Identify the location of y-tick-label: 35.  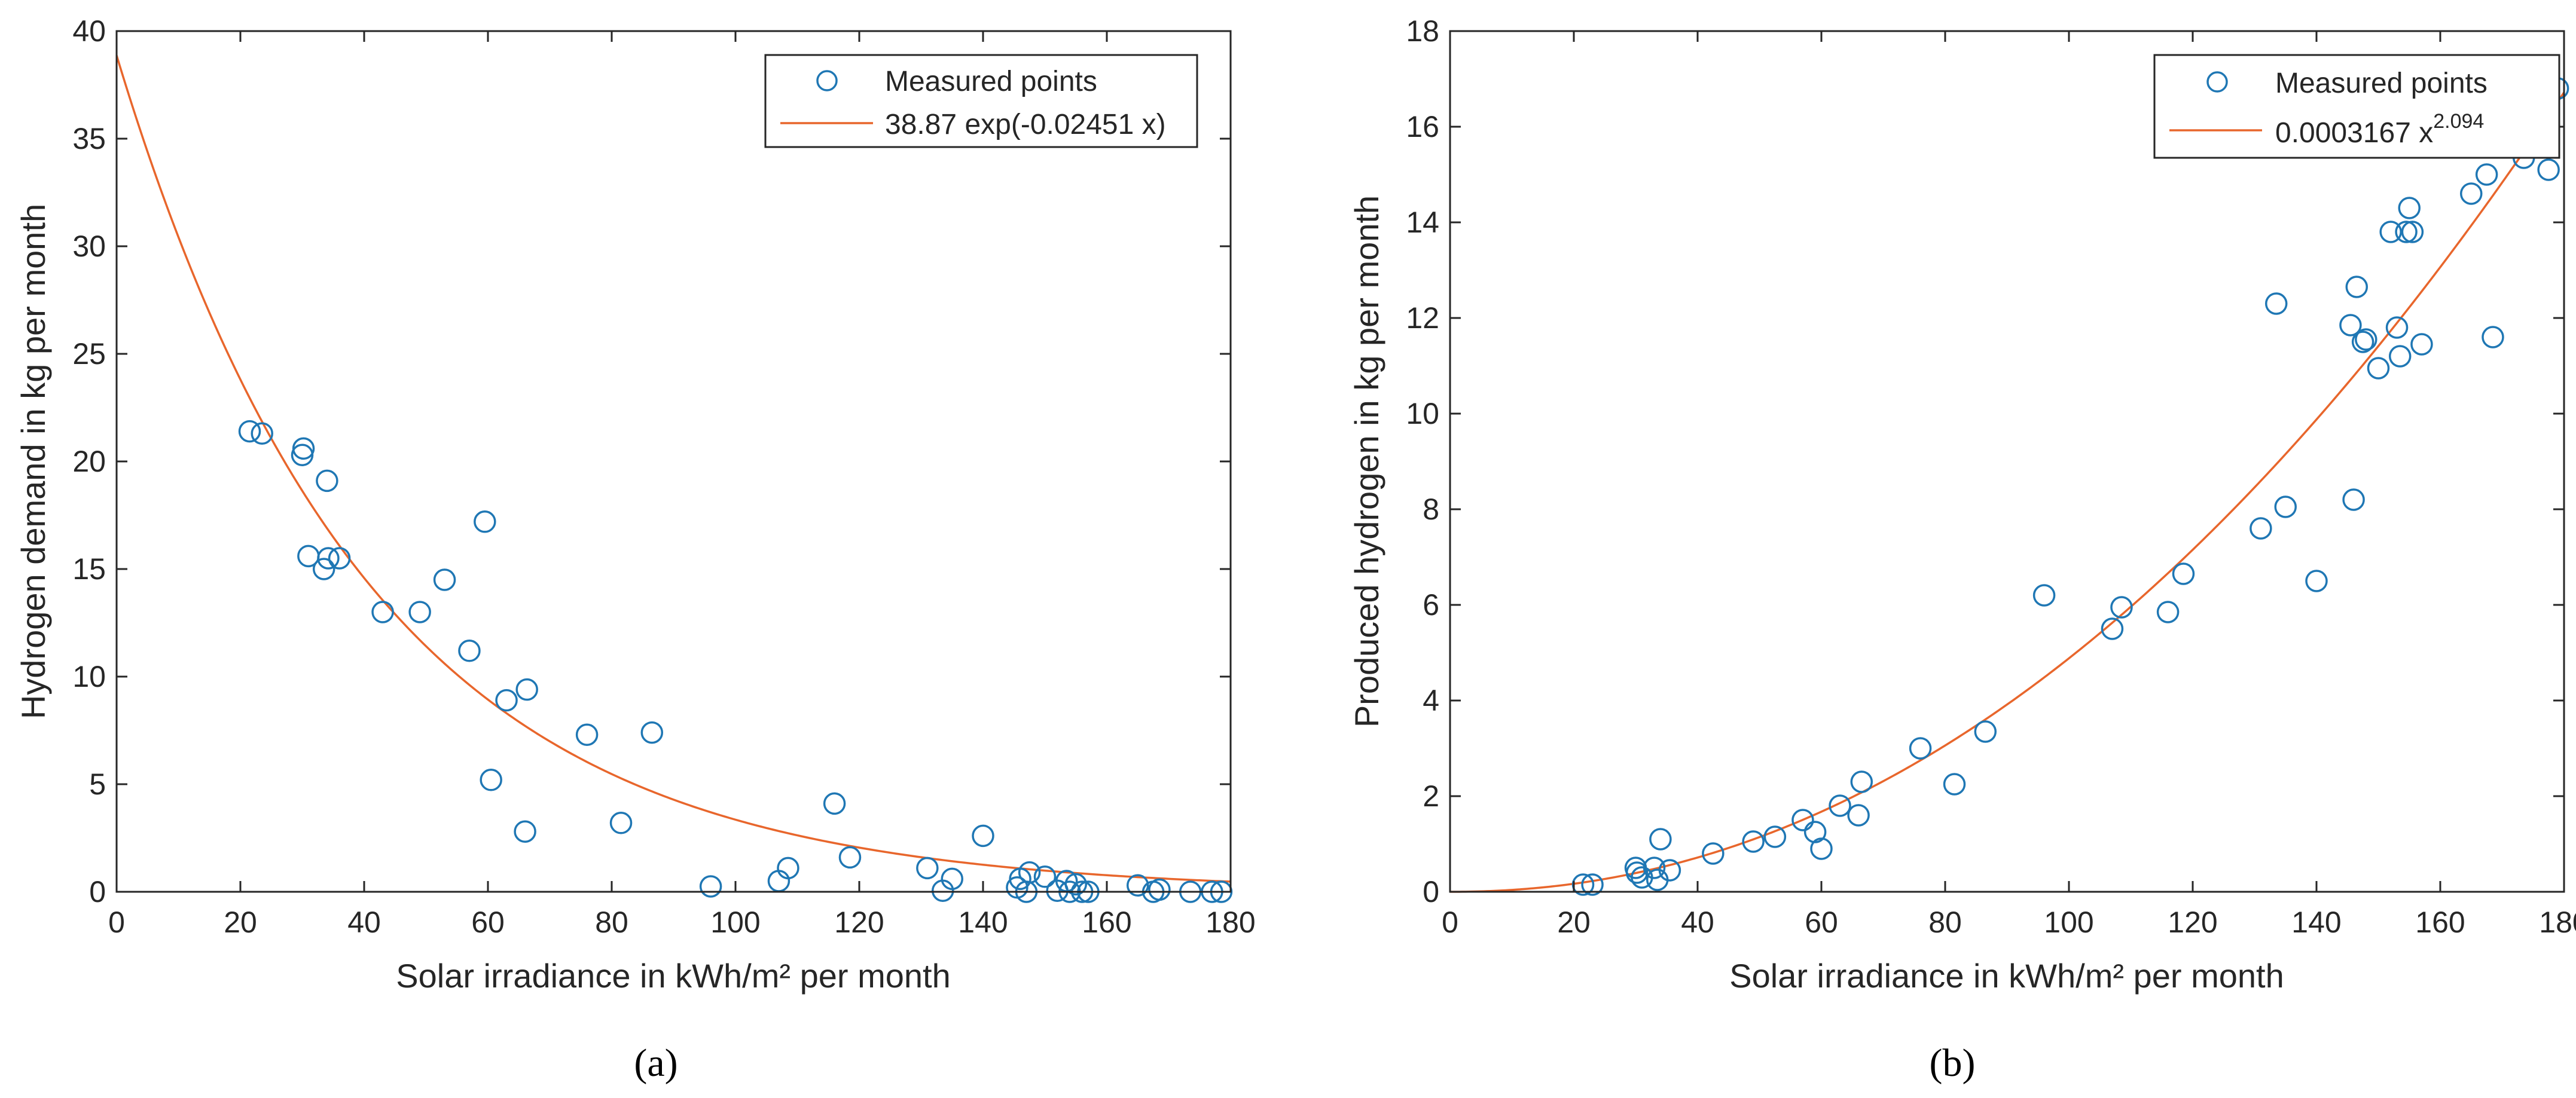
(89, 138).